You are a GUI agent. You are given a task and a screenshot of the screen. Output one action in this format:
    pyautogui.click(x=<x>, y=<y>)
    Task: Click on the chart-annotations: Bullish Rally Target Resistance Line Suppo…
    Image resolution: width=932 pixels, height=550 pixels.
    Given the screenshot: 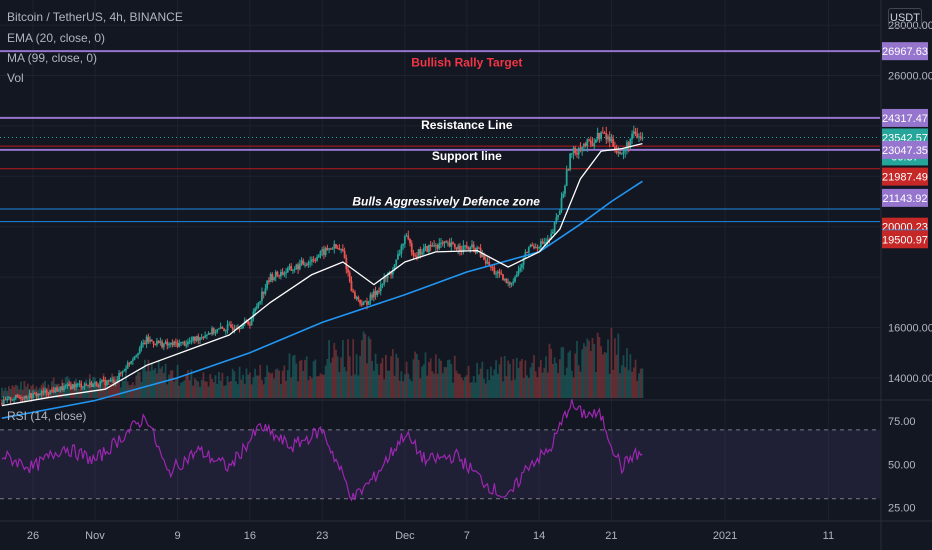 What is the action you would take?
    pyautogui.click(x=446, y=132)
    